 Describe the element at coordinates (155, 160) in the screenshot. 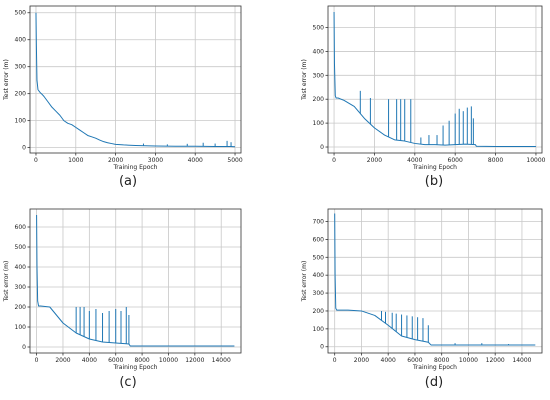

I see `x-tick-label: 3000` at that location.